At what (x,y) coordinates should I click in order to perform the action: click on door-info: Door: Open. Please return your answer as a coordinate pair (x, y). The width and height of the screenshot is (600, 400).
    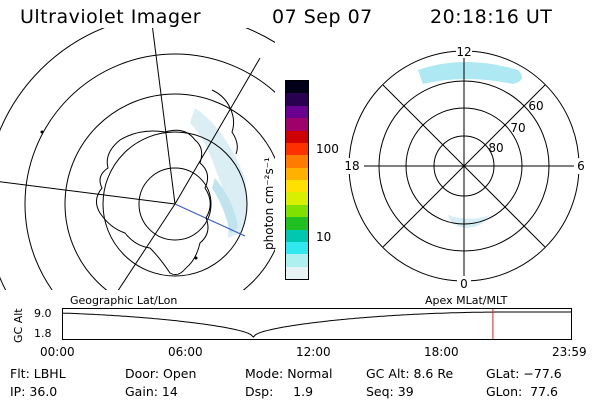
    Looking at the image, I should click on (161, 373).